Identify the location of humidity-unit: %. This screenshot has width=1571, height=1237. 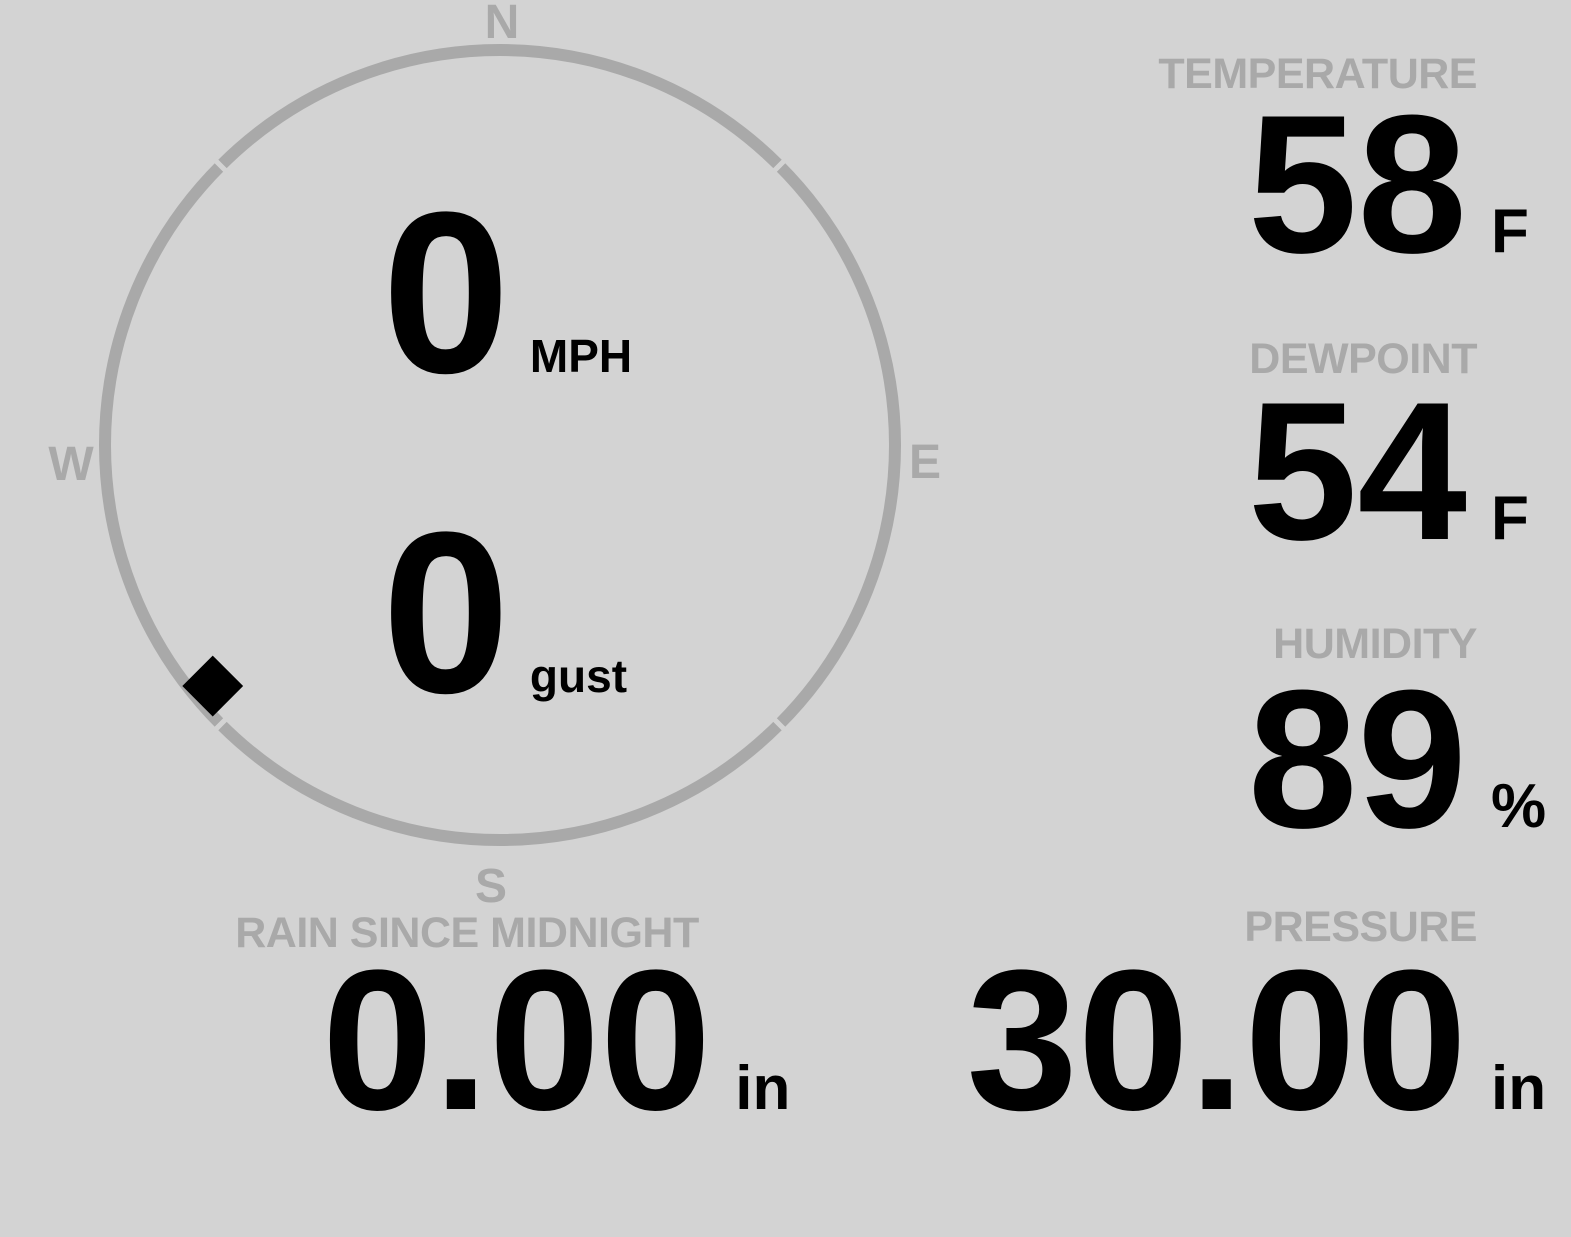
(1519, 806).